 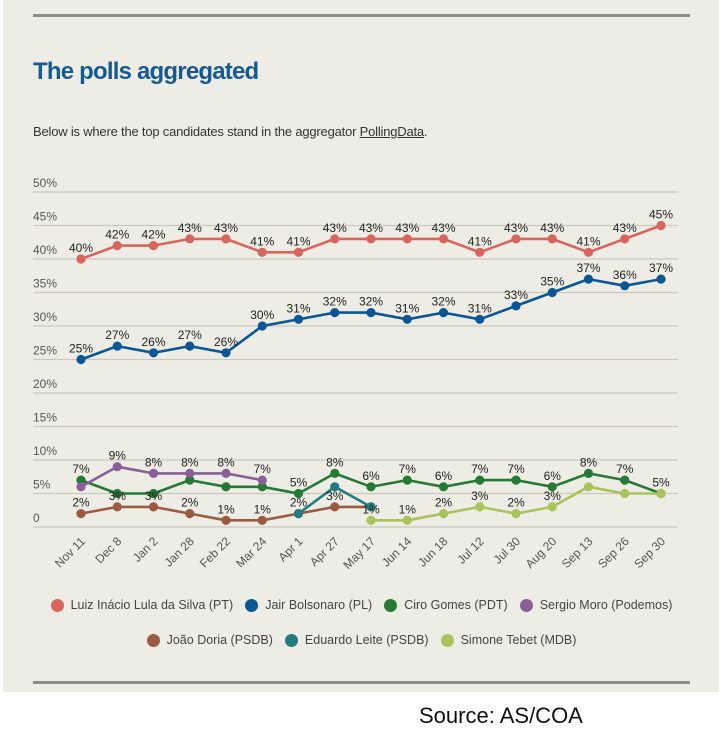 What do you see at coordinates (190, 503) in the screenshot?
I see `data-label-joao-doria: 2%` at bounding box center [190, 503].